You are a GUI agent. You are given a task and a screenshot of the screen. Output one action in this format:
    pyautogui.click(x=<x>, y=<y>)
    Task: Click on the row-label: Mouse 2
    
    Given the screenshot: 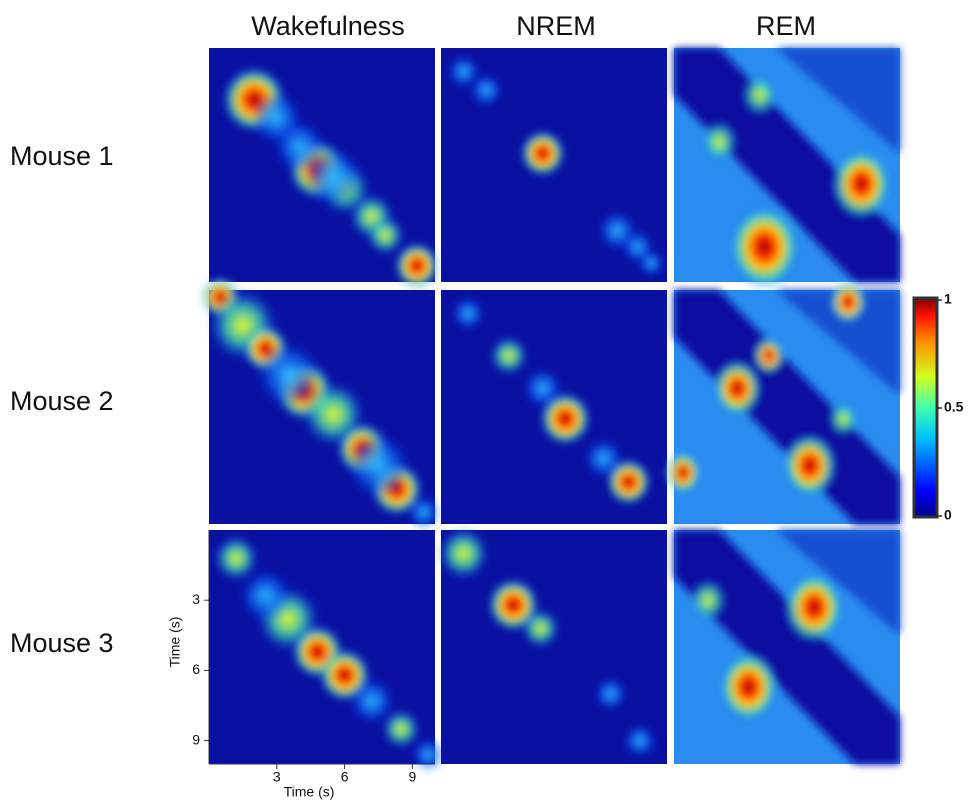 What is the action you would take?
    pyautogui.click(x=62, y=401)
    